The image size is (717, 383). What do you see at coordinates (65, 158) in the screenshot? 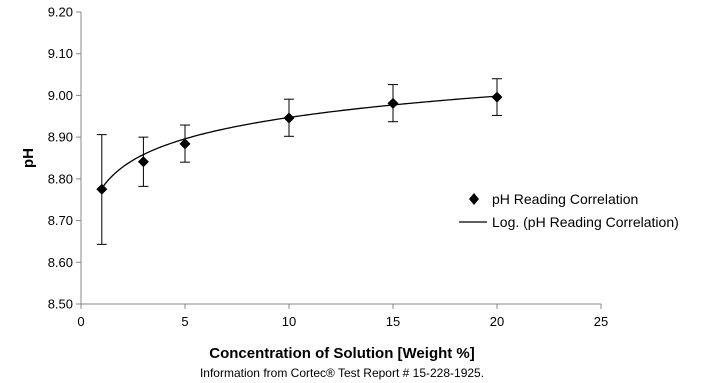
I see `y-axis: 8.50 8.60 8.70 8.80 8.90 9.00 9.10 9.20` at bounding box center [65, 158].